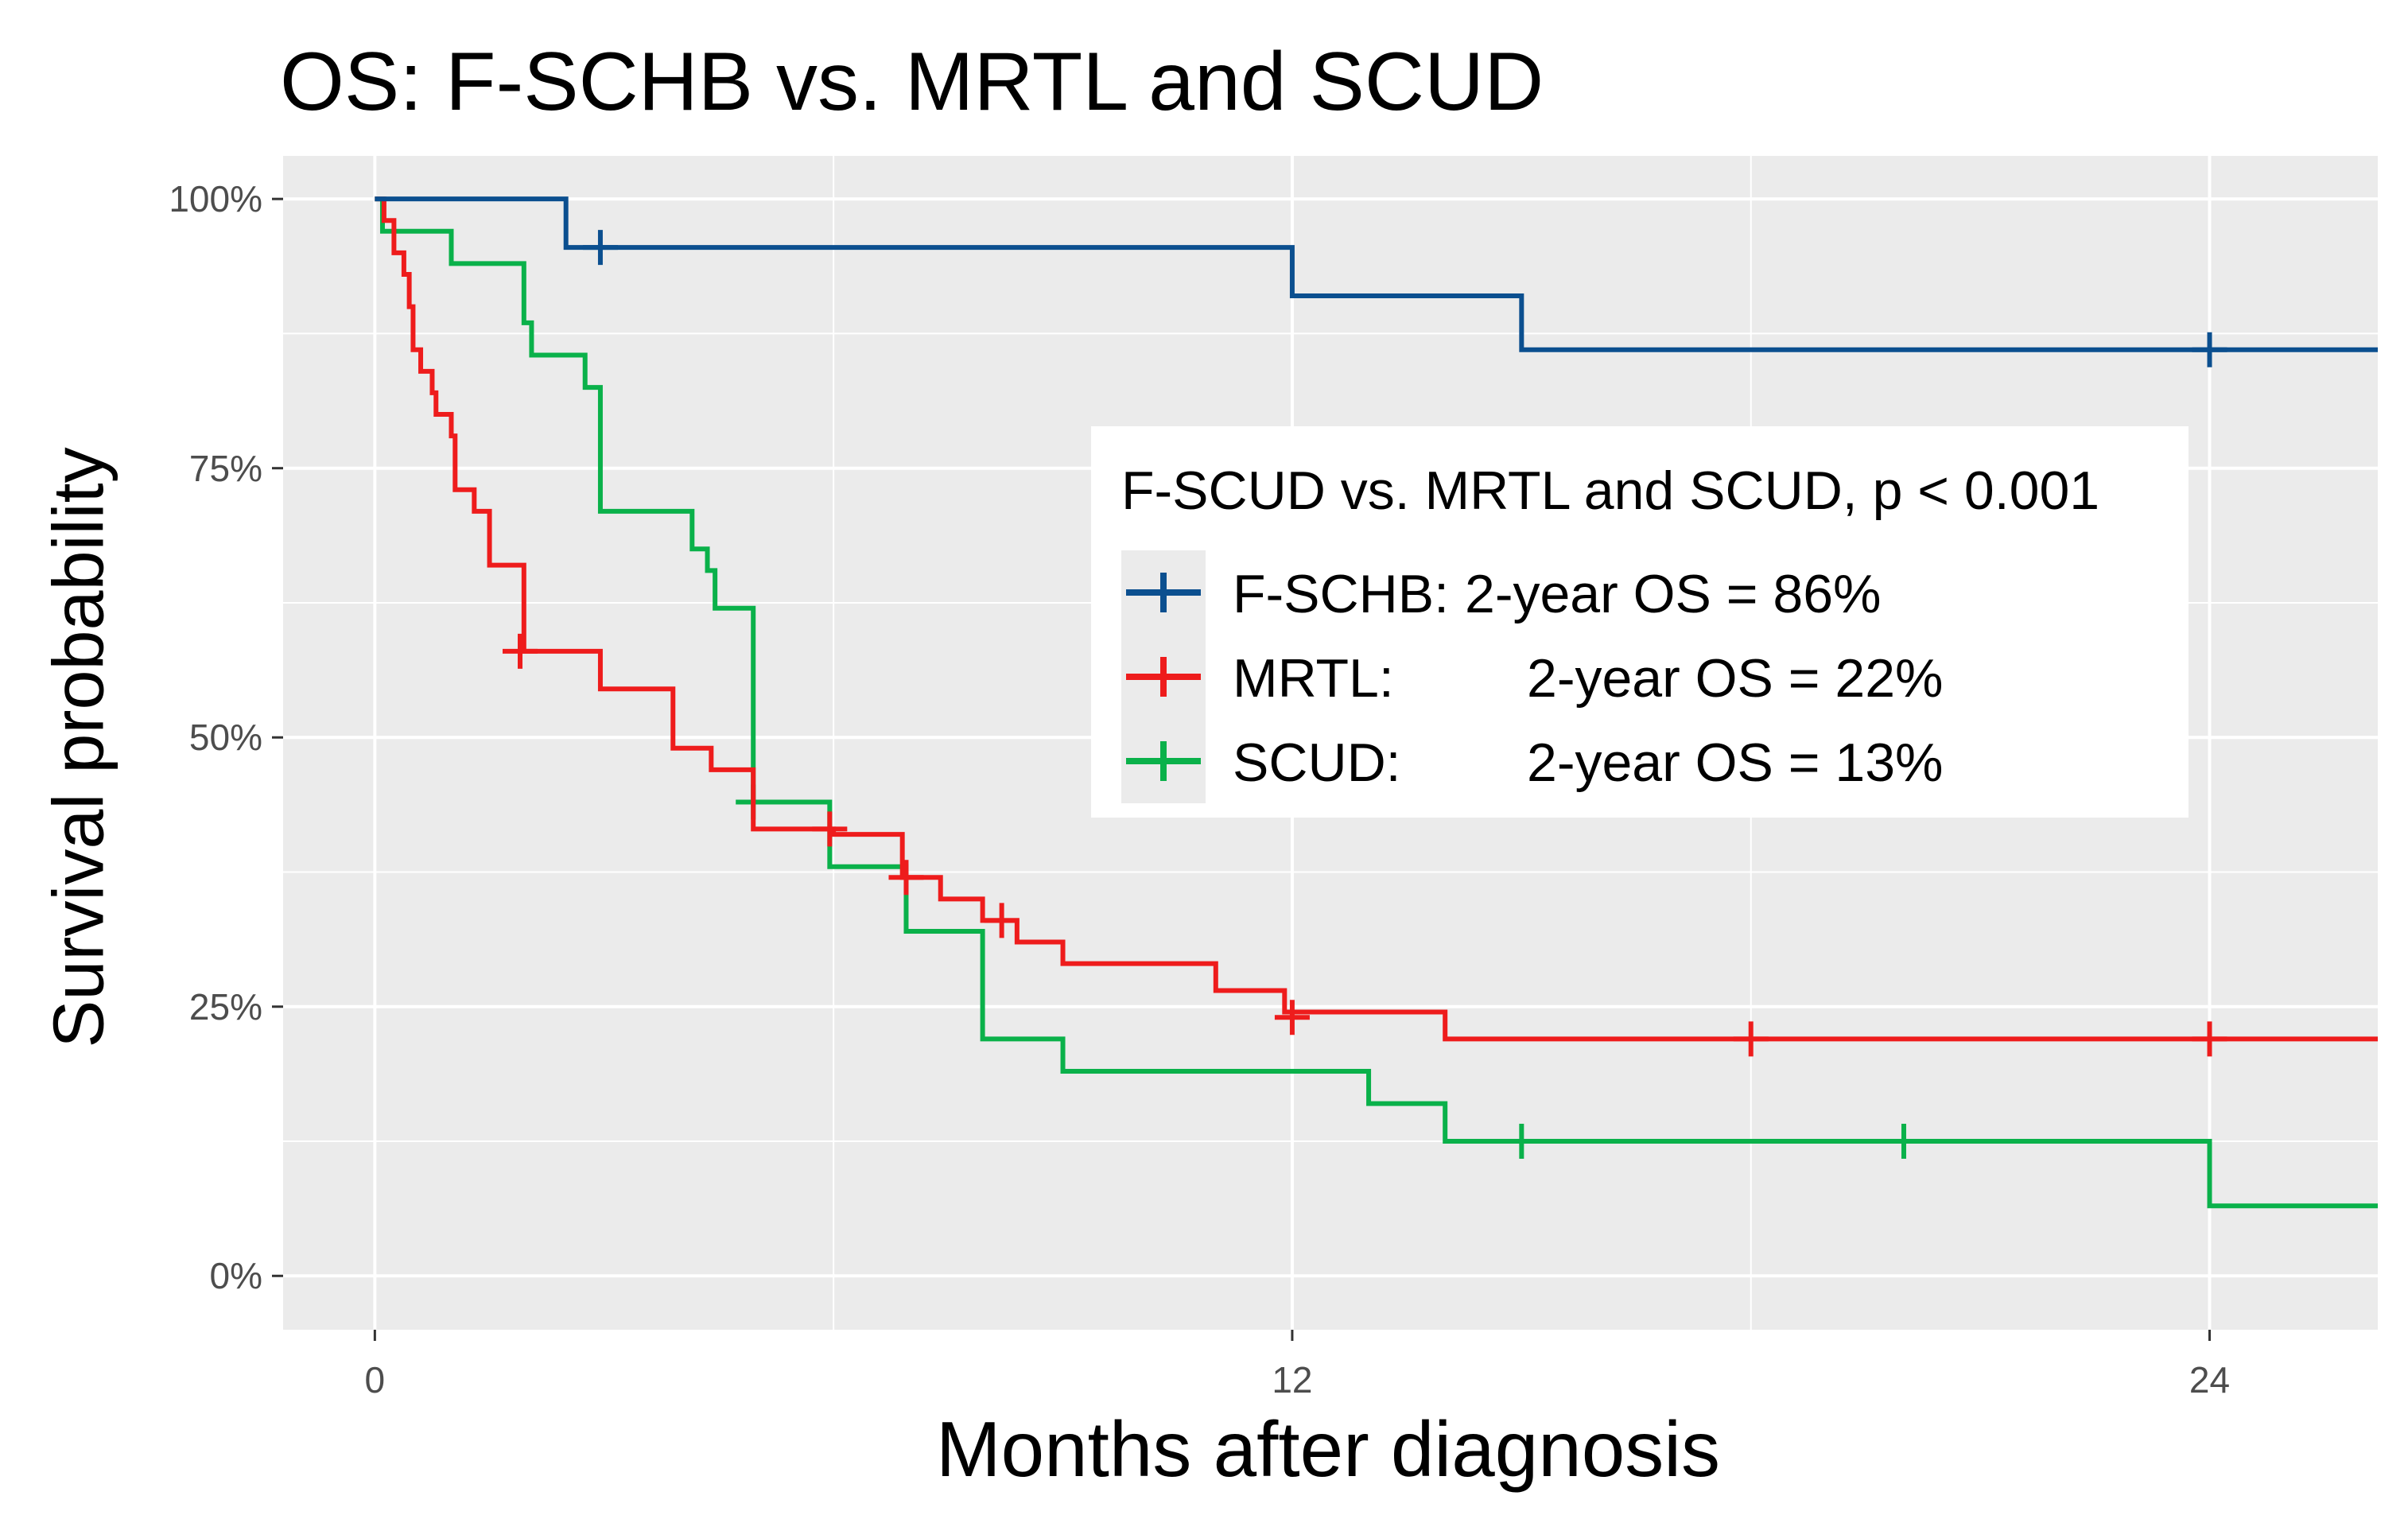 This screenshot has height=1523, width=2408. What do you see at coordinates (912, 82) in the screenshot?
I see `chart-title: OS: F-SCHB vs. MRTL and SCUD` at bounding box center [912, 82].